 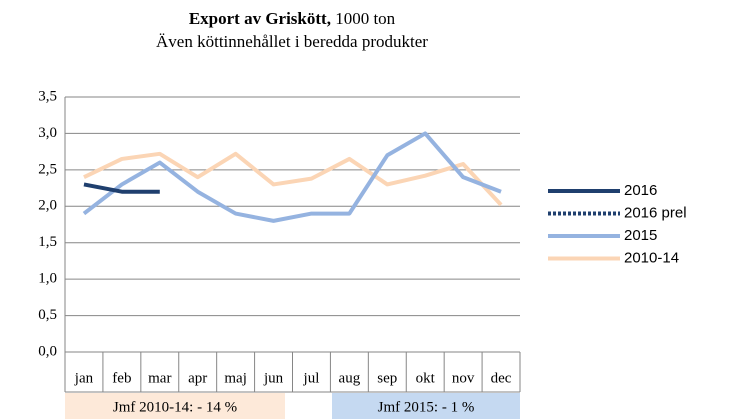 What do you see at coordinates (273, 378) in the screenshot?
I see `x-tick-label: jun` at bounding box center [273, 378].